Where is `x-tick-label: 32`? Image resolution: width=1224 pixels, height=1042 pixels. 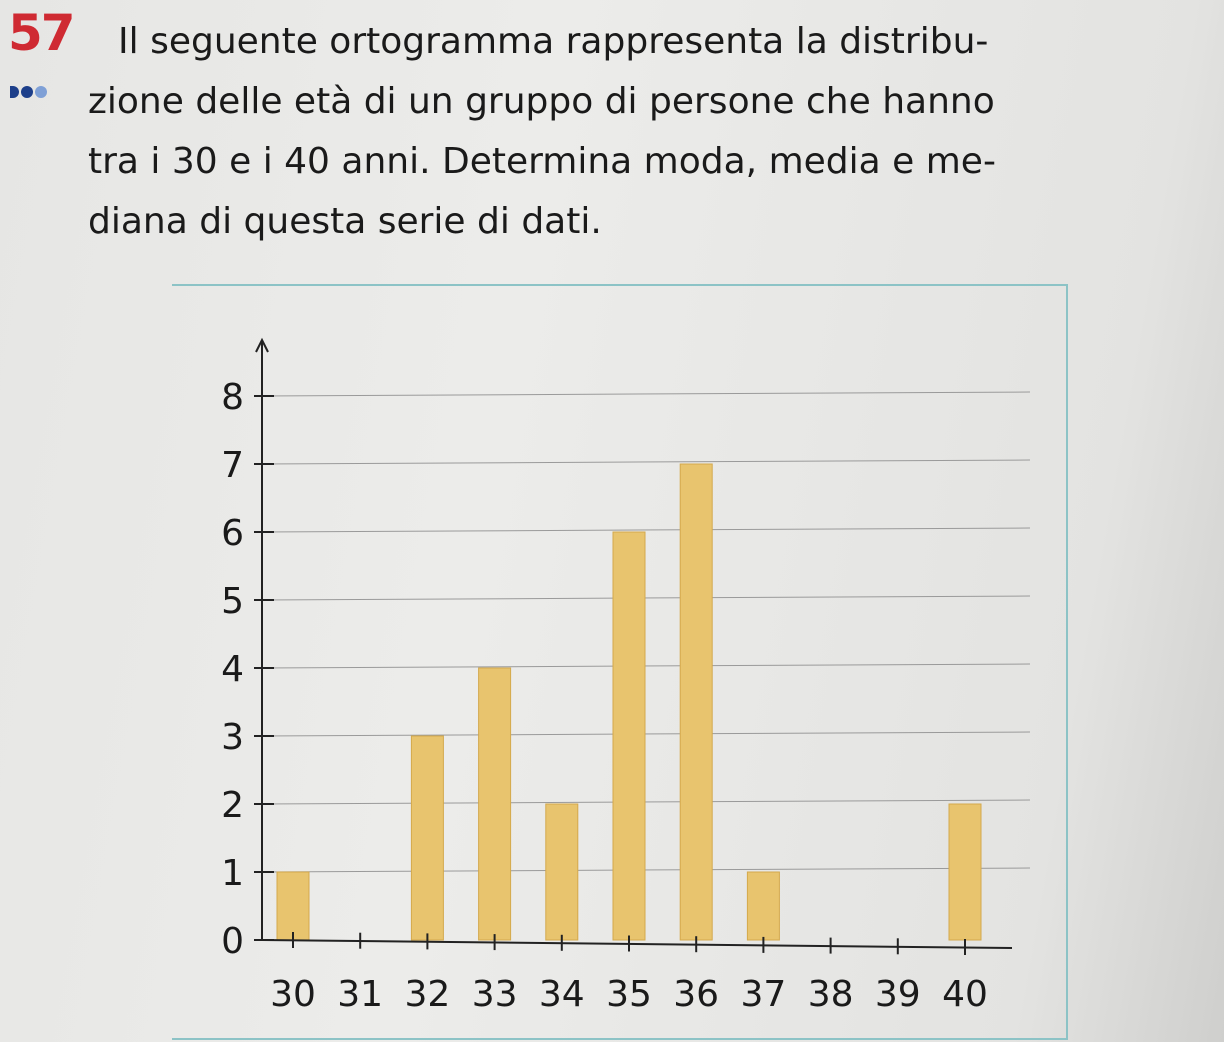
x-tick-label: 32 is located at coordinates (427, 994).